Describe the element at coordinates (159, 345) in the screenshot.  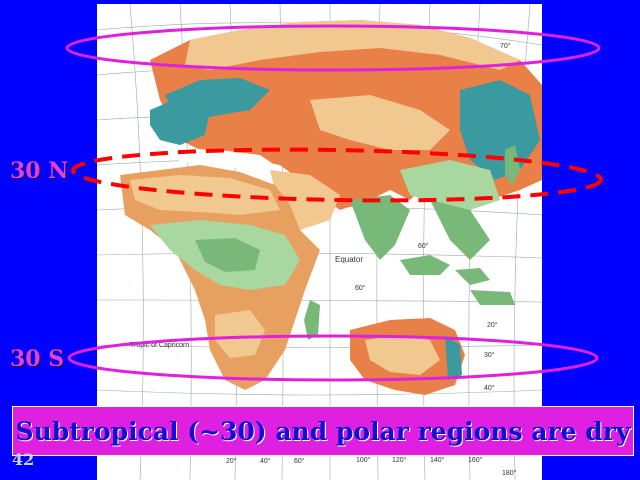
I see `tropic-label: Tropic of Capricorn` at that location.